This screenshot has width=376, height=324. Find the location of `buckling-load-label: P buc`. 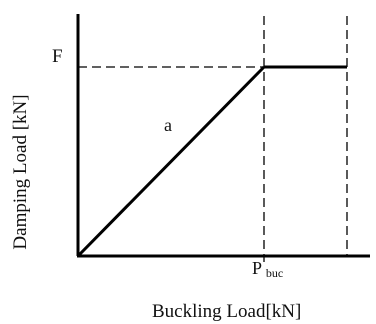

buckling-load-label: P buc is located at coordinates (267, 269).